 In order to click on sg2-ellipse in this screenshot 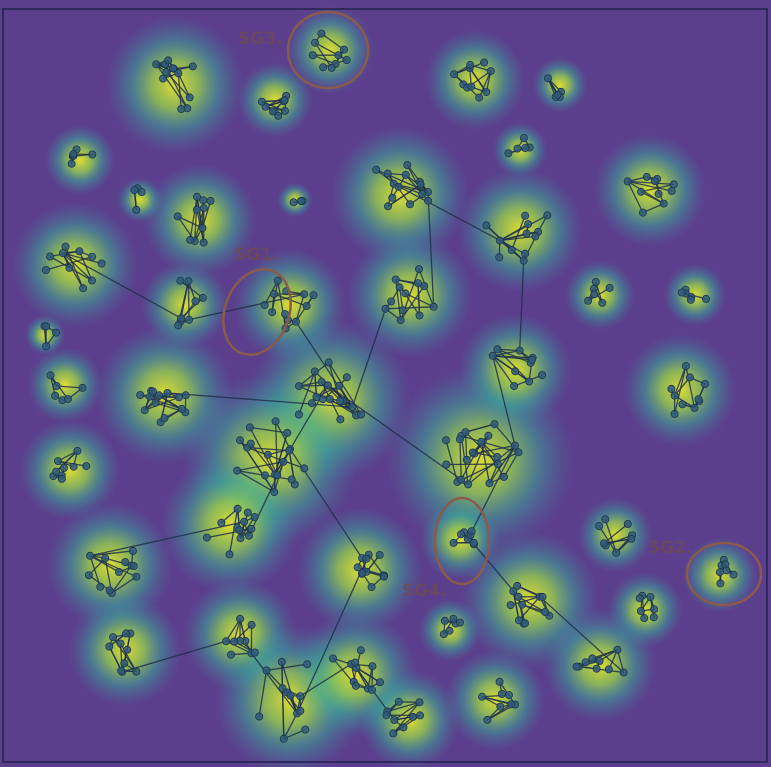, I will do `click(724, 574)`.